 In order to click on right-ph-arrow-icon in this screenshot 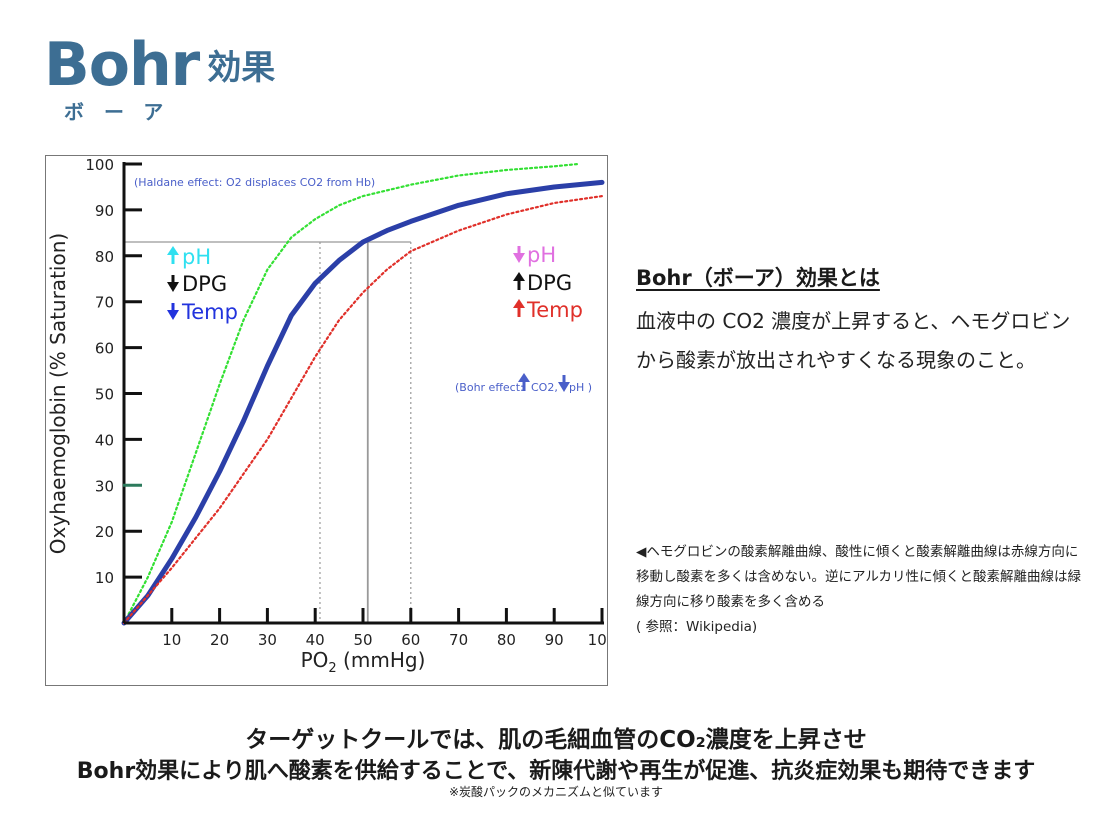, I will do `click(519, 254)`.